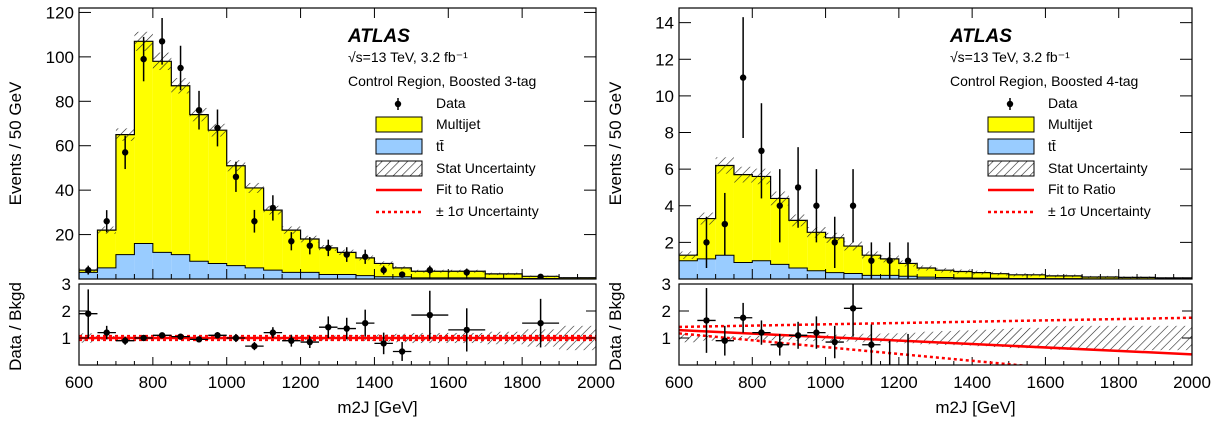 This screenshot has width=1226, height=424. Describe the element at coordinates (64, 101) in the screenshot. I see `y-tick-label: 80` at that location.